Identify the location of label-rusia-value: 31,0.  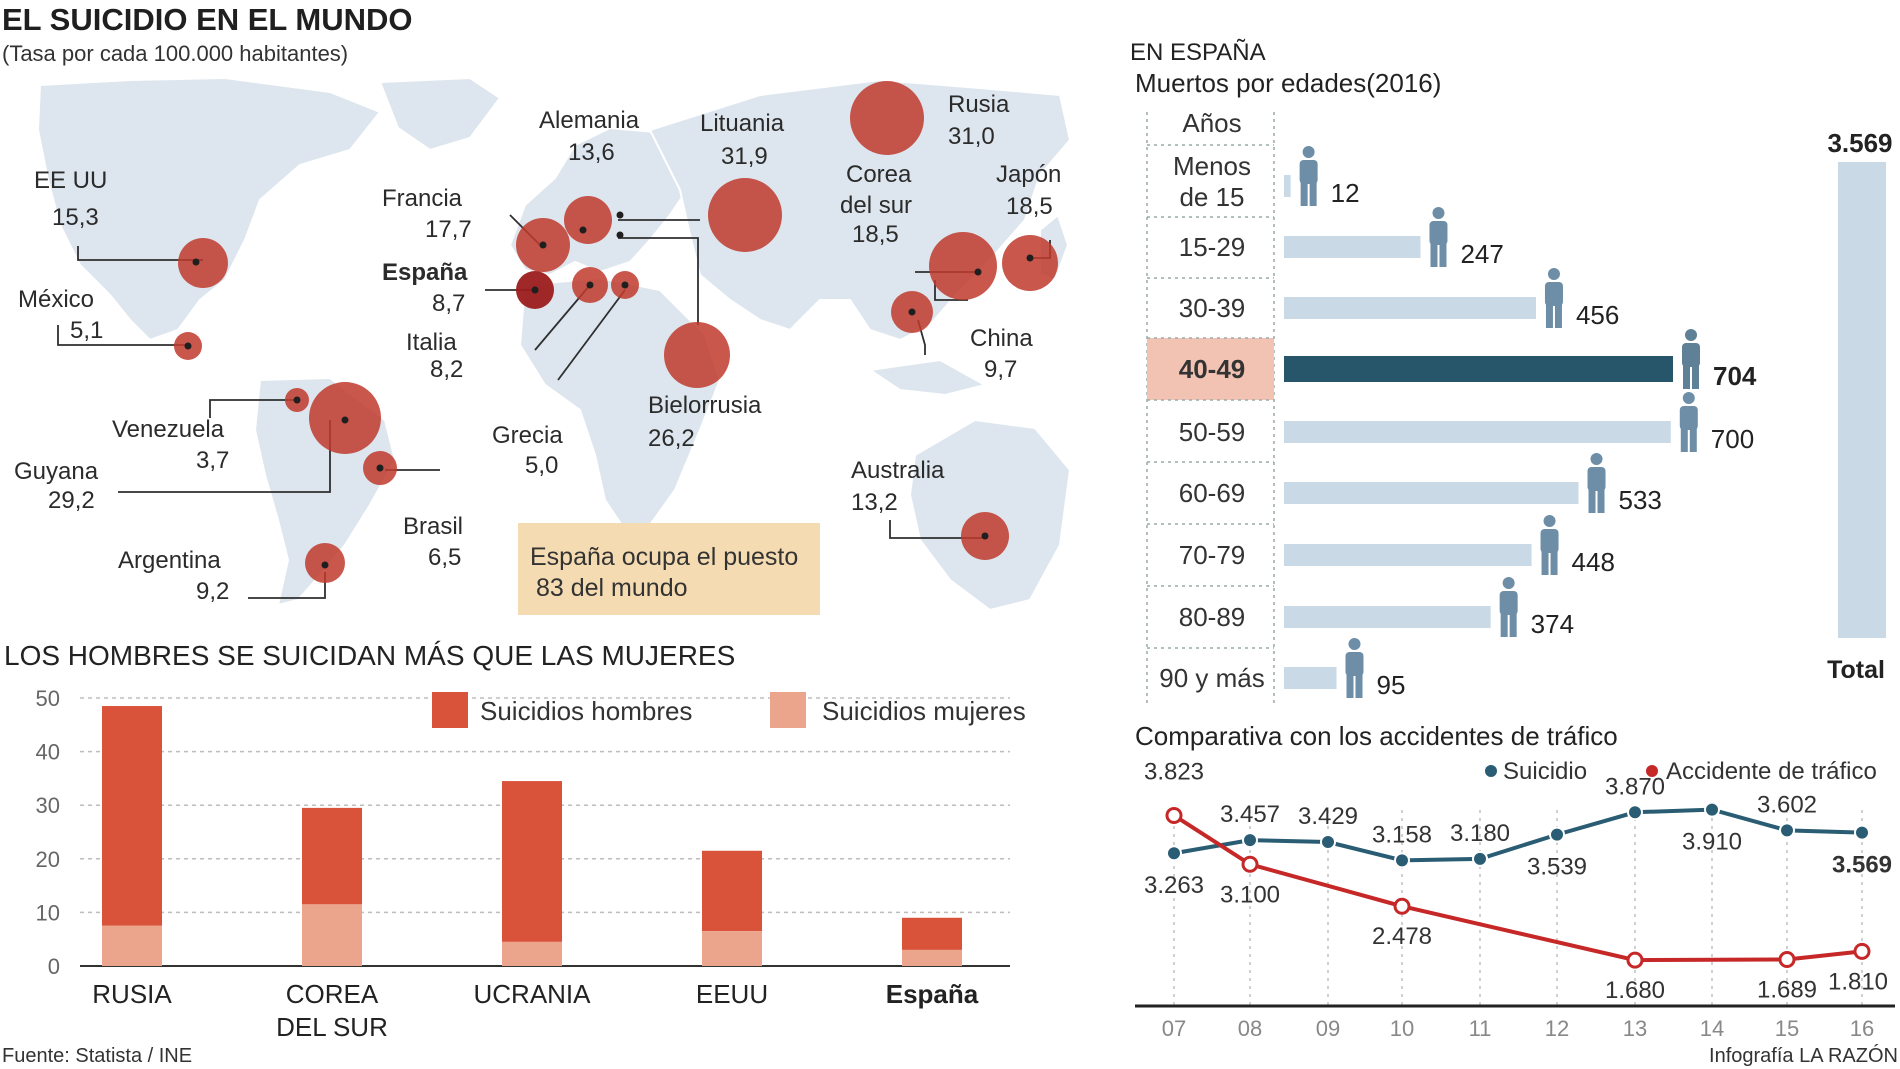
(971, 136).